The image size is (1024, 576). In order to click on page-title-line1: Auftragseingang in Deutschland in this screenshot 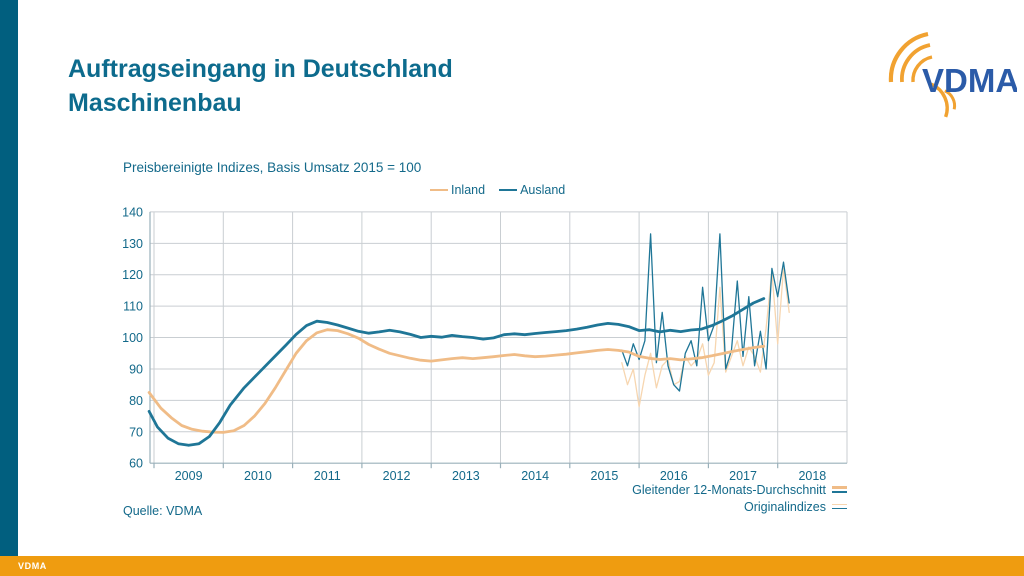, I will do `click(260, 69)`.